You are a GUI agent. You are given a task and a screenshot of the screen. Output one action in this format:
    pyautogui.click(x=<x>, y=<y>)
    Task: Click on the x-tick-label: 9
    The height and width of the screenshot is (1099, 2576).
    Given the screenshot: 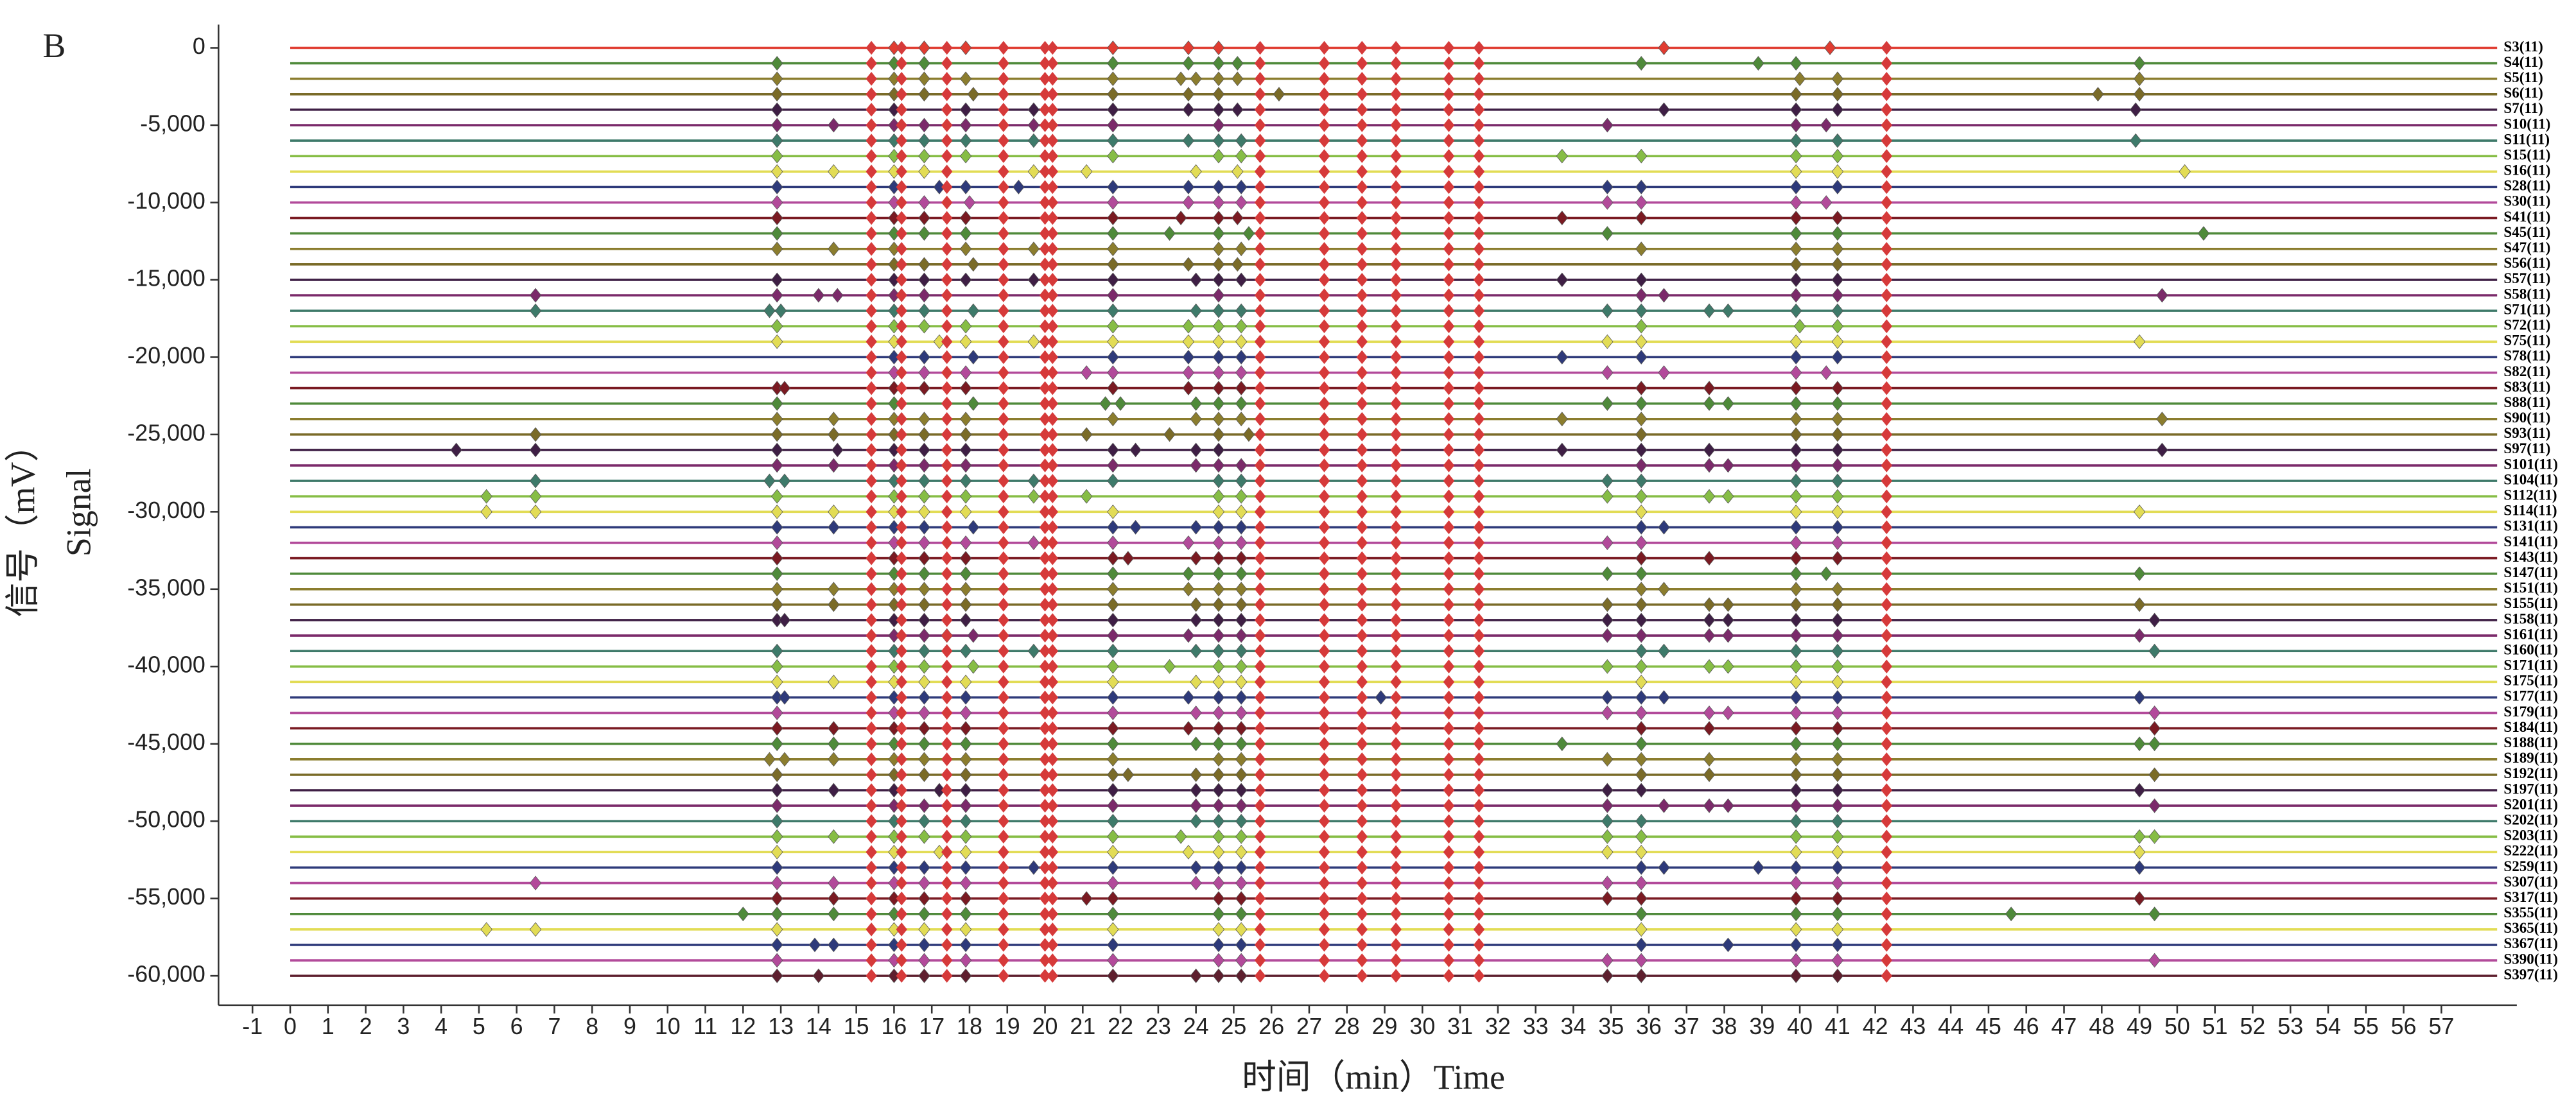 What is the action you would take?
    pyautogui.click(x=629, y=1026)
    